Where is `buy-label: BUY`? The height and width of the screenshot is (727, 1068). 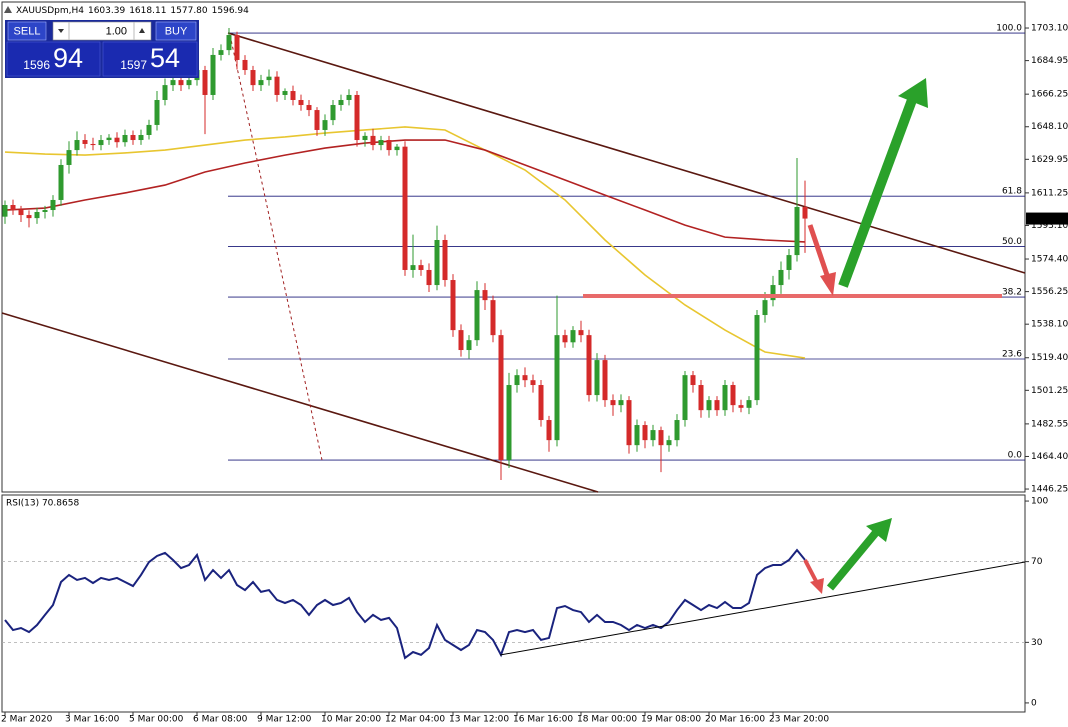
buy-label: BUY is located at coordinates (176, 31).